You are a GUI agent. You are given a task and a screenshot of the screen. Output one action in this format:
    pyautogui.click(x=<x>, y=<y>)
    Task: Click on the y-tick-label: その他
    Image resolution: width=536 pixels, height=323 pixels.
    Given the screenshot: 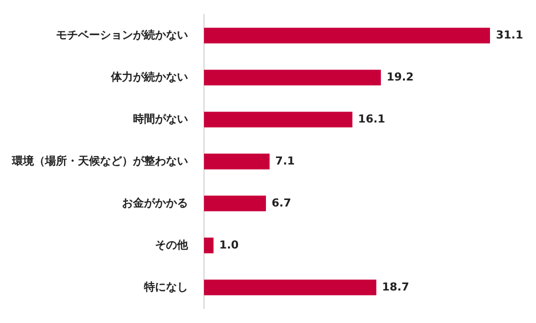 What is the action you would take?
    pyautogui.click(x=172, y=245)
    